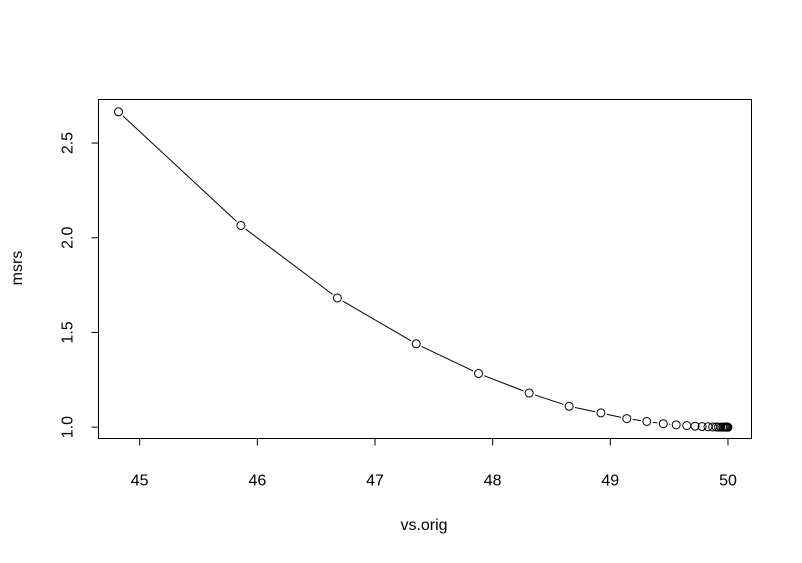 This screenshot has width=802, height=563. What do you see at coordinates (434, 464) in the screenshot?
I see `x-axis: 45 46 47 48 49 50` at bounding box center [434, 464].